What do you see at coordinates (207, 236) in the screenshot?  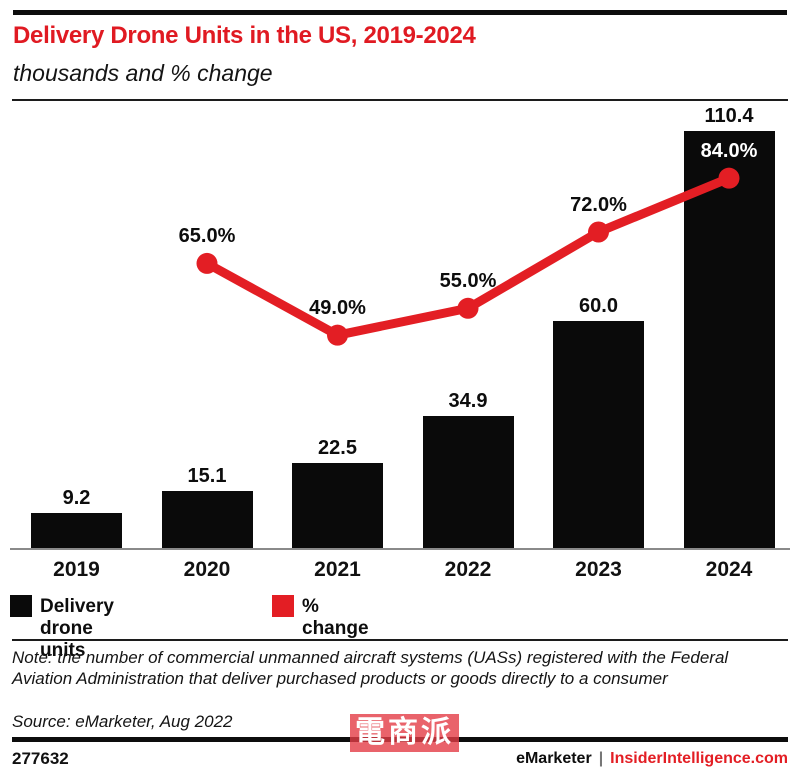 I see `pct-change-label-2020: 65.0%` at bounding box center [207, 236].